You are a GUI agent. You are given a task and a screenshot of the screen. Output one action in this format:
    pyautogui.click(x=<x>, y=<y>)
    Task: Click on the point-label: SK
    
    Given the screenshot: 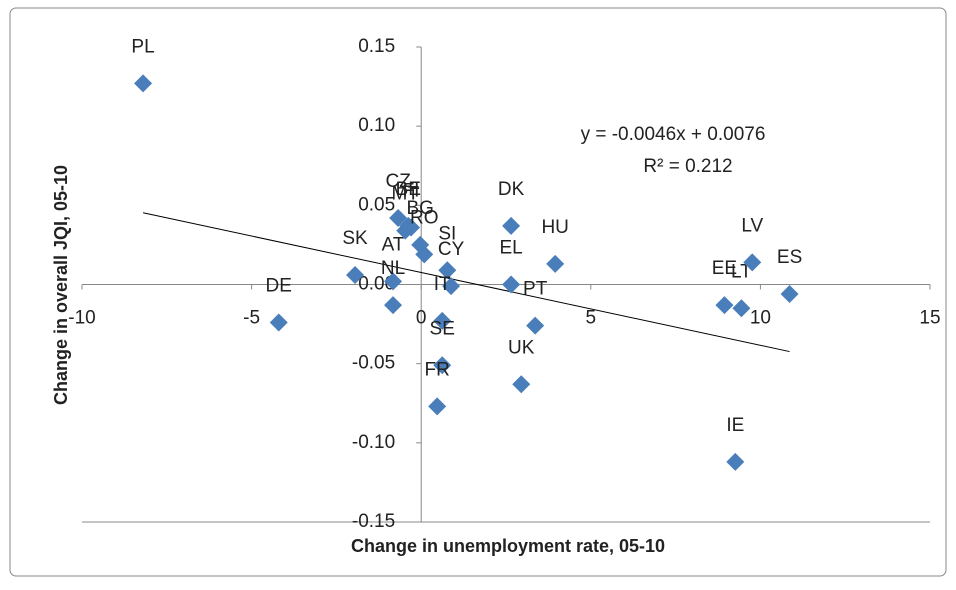 What is the action you would take?
    pyautogui.click(x=355, y=238)
    